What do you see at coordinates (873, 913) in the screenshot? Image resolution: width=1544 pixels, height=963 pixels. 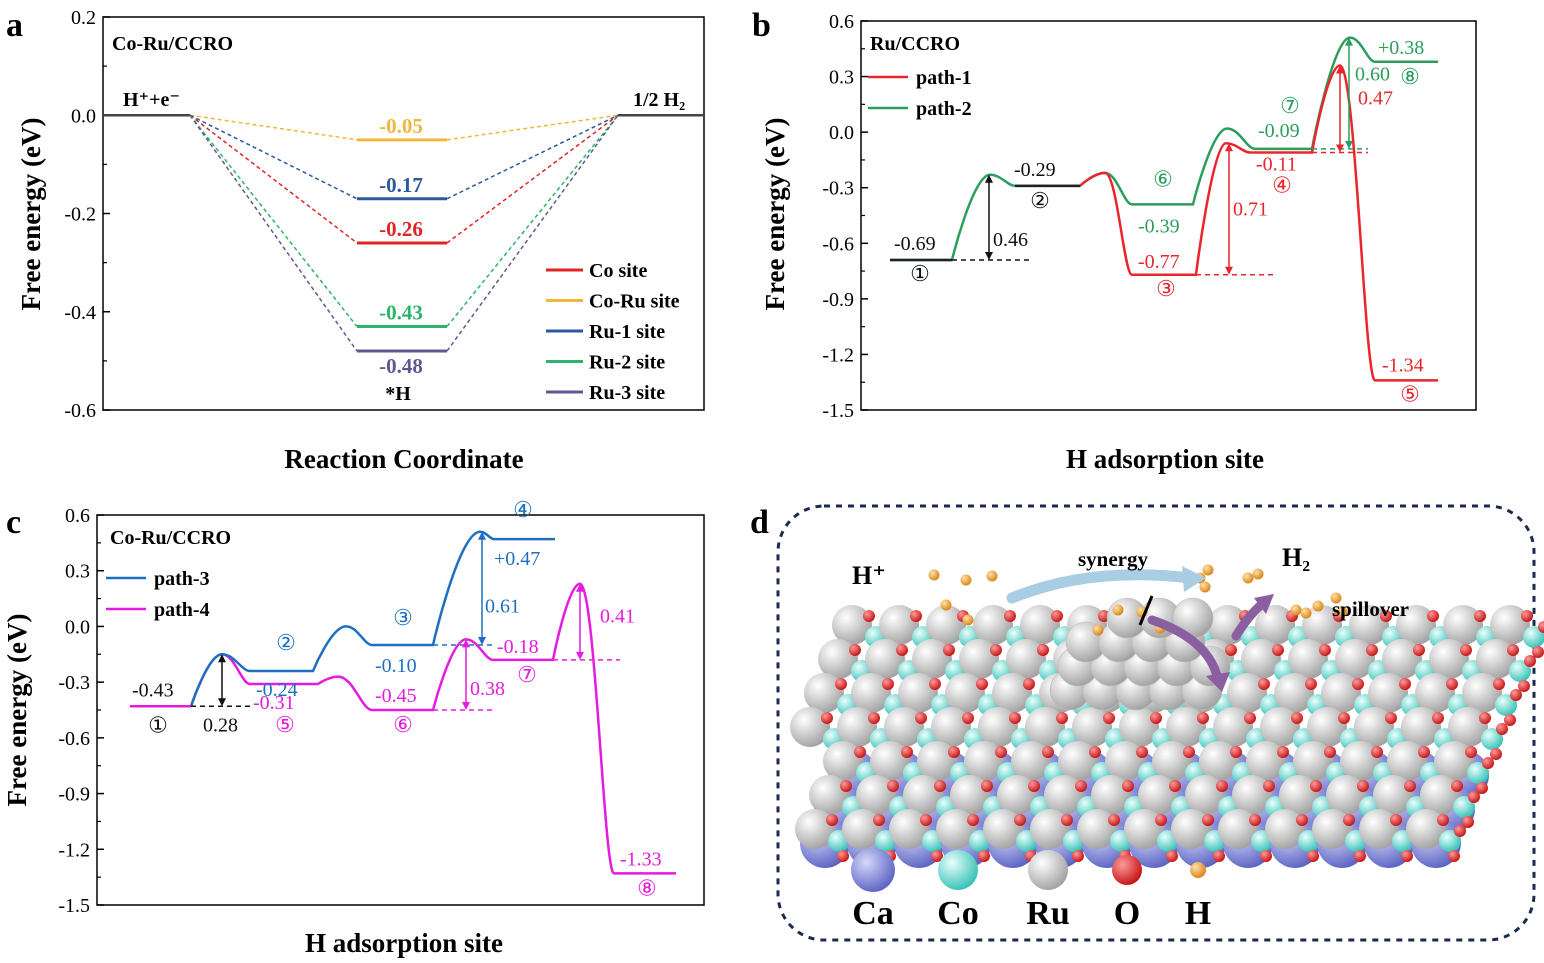 I see `legend-atom-label: Ca` at bounding box center [873, 913].